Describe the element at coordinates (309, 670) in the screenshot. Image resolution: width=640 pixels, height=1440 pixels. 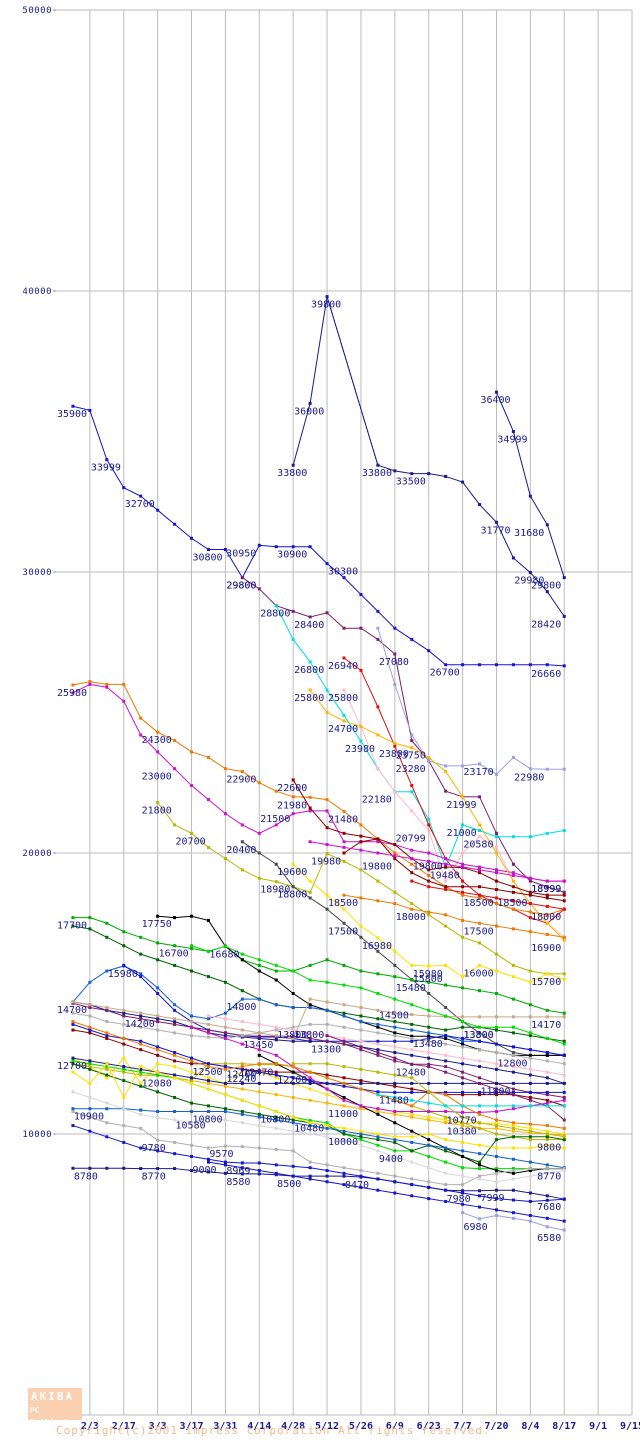
I see `svg-text: 26800` at that location.